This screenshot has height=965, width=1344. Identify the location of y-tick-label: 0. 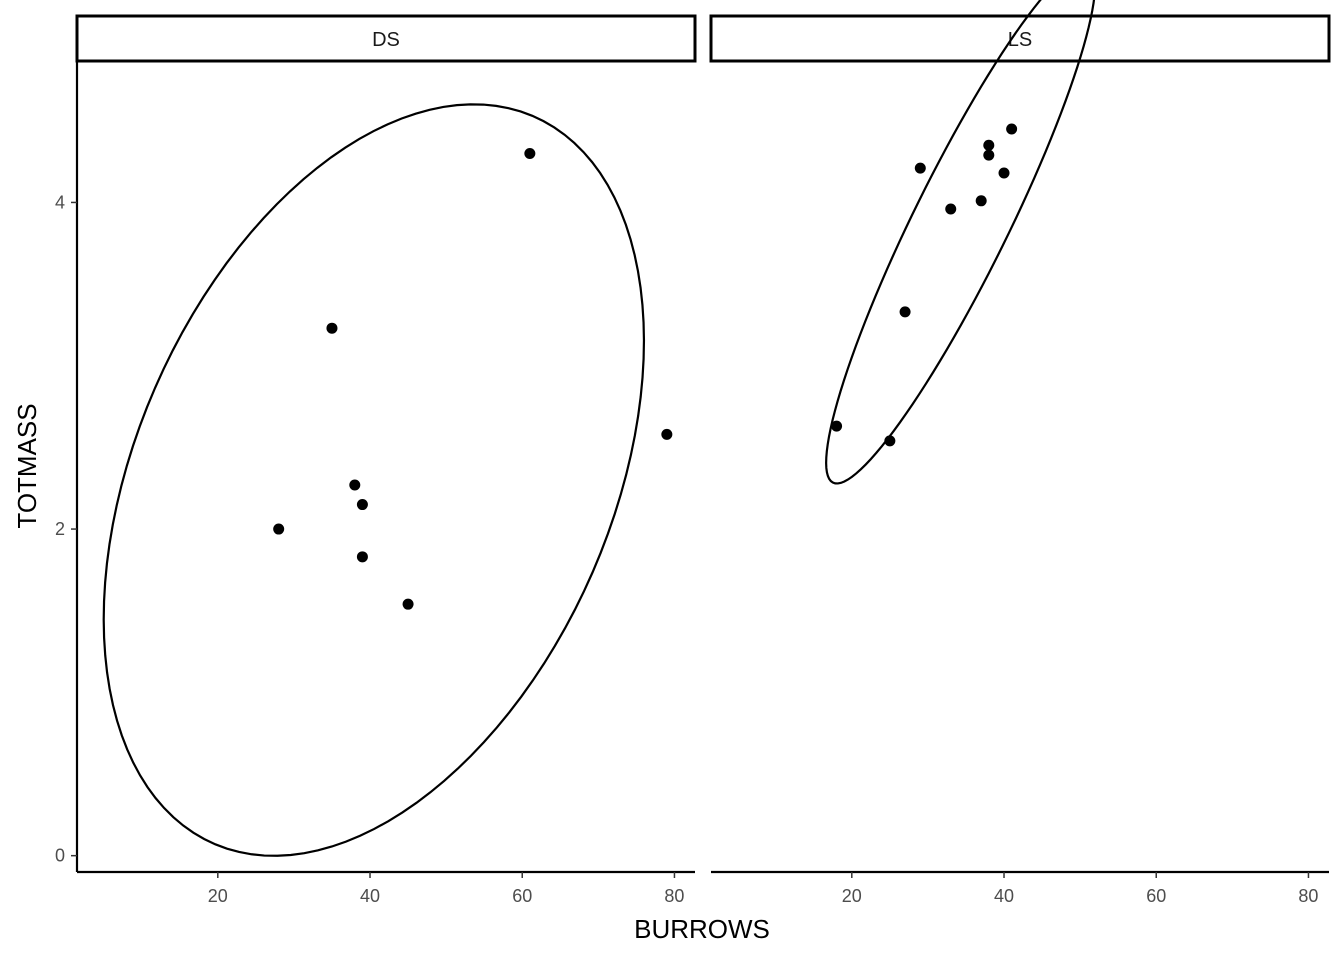
(60, 856).